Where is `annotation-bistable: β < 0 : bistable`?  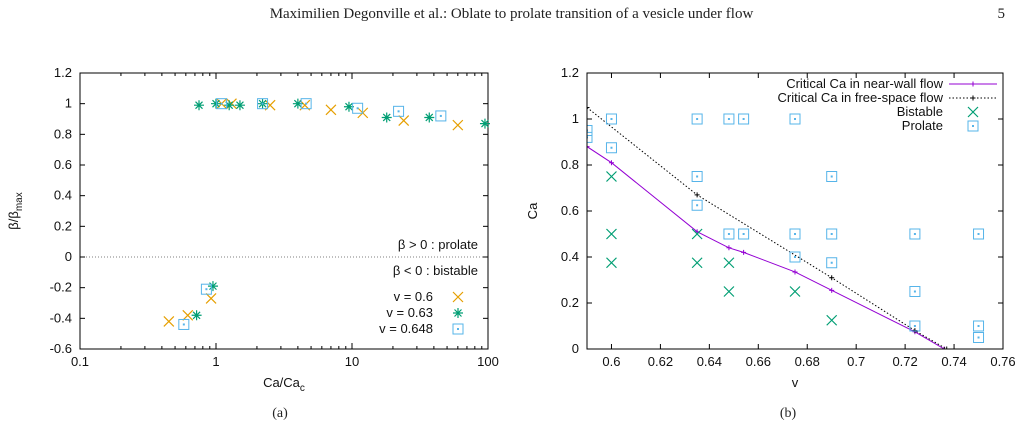
annotation-bistable: β < 0 : bistable is located at coordinates (435, 270).